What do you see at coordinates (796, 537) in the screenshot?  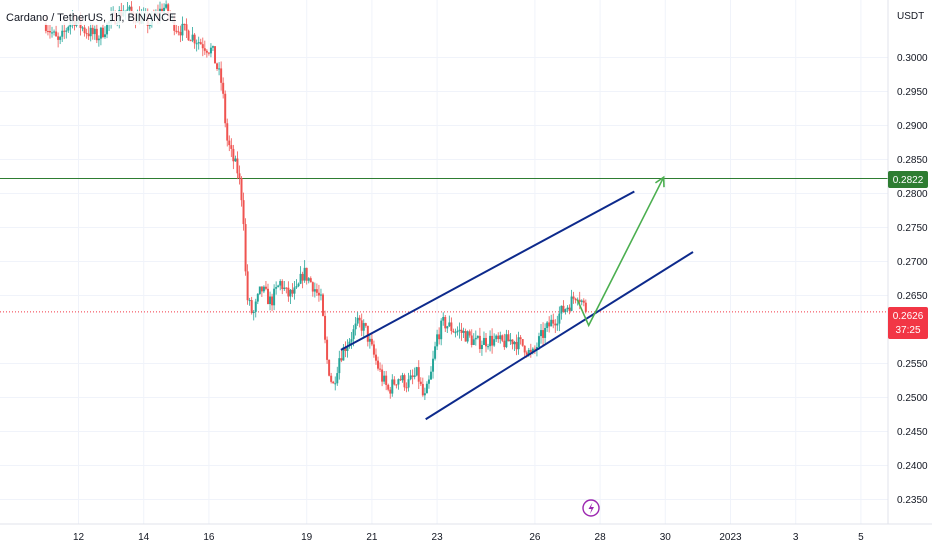 I see `time-tick-label: 3` at bounding box center [796, 537].